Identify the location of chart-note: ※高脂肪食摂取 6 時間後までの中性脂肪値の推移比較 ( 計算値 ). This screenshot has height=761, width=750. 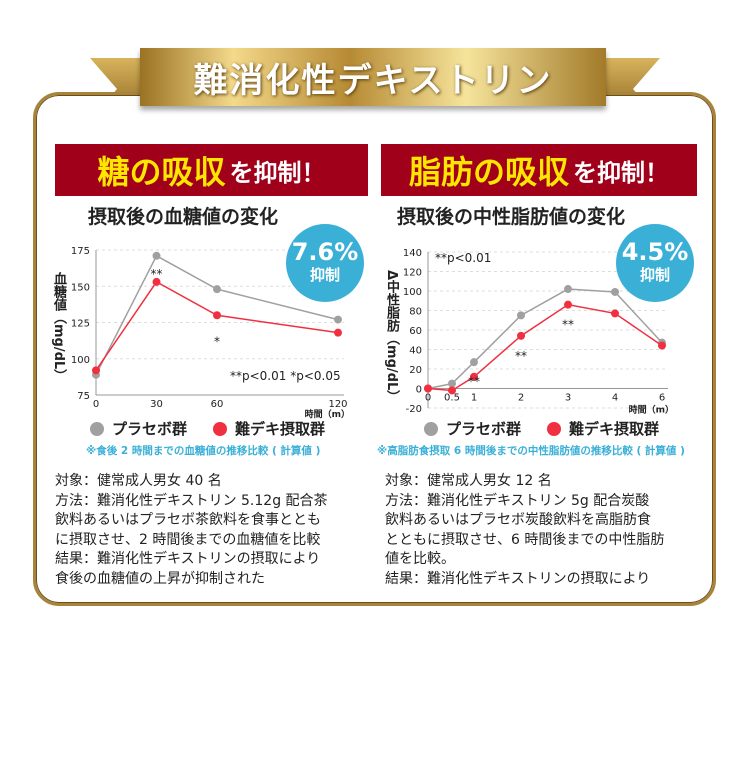
(531, 451).